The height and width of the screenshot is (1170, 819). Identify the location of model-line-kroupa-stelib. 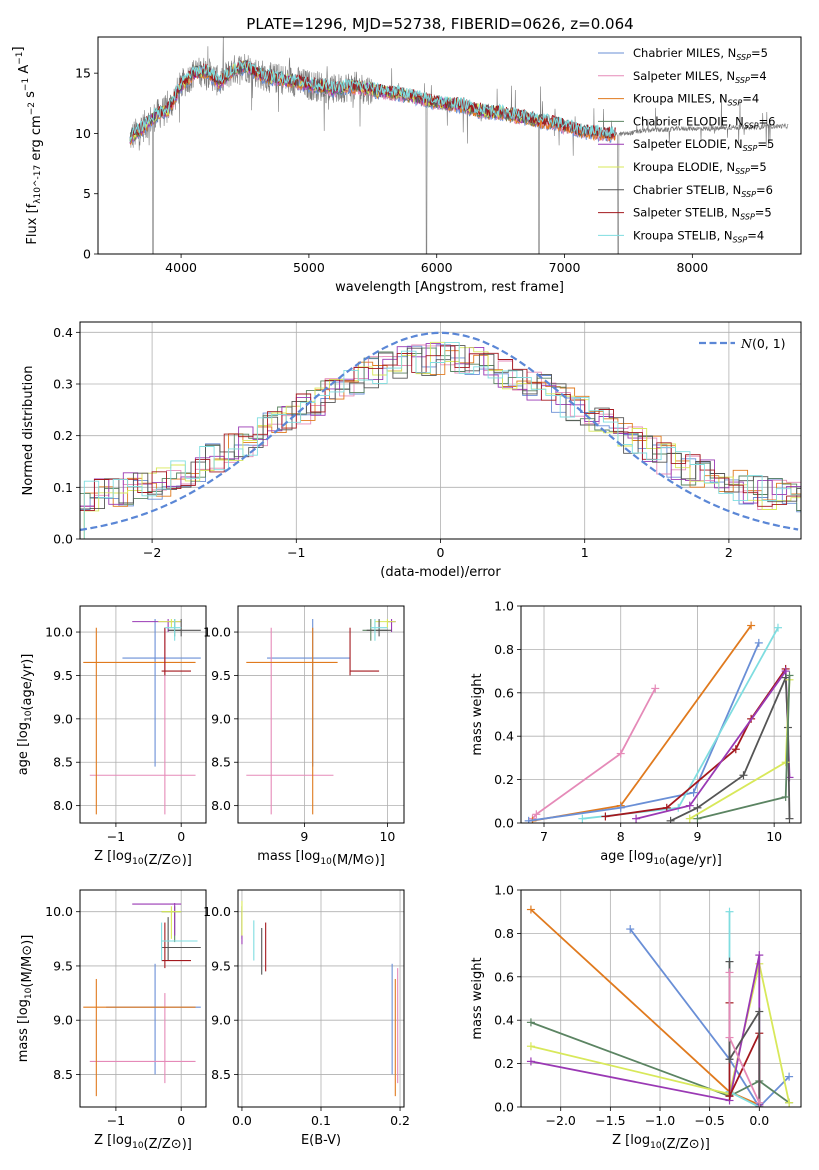
(372, 101).